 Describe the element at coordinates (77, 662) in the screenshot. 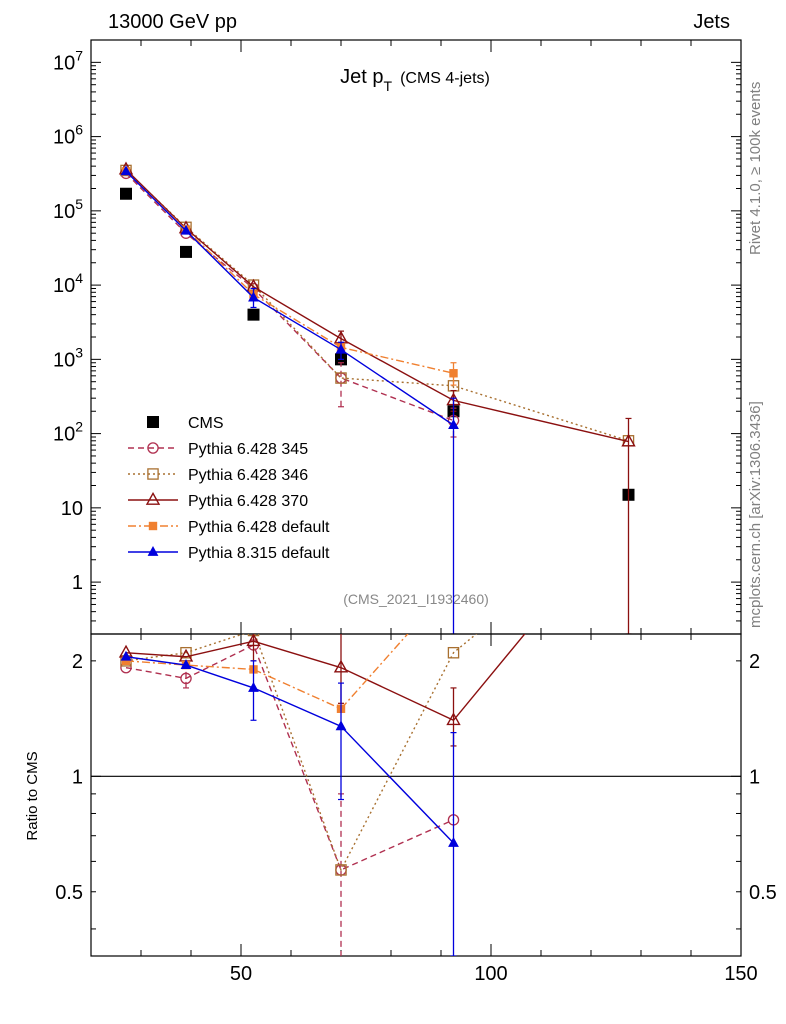

I see `y-tick-label: 2` at that location.